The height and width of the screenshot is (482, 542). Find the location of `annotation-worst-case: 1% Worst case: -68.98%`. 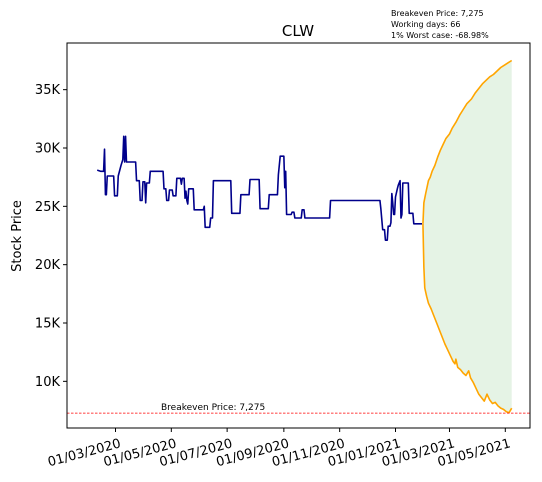

annotation-worst-case: 1% Worst case: -68.98% is located at coordinates (440, 35).